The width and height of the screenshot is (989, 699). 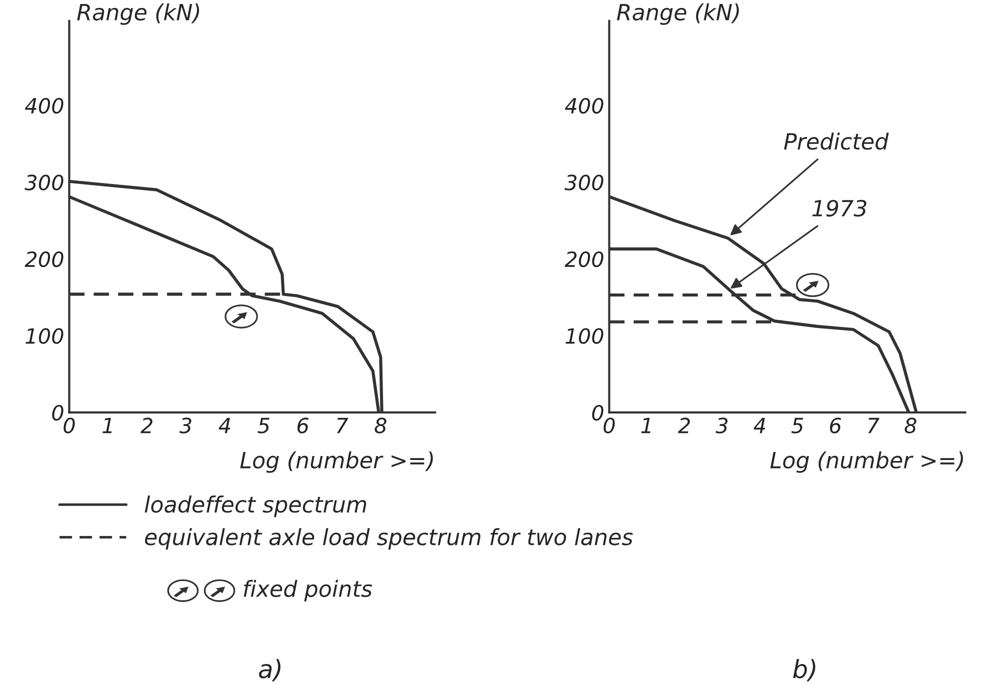 I want to click on annotation: 1973, so click(x=839, y=208).